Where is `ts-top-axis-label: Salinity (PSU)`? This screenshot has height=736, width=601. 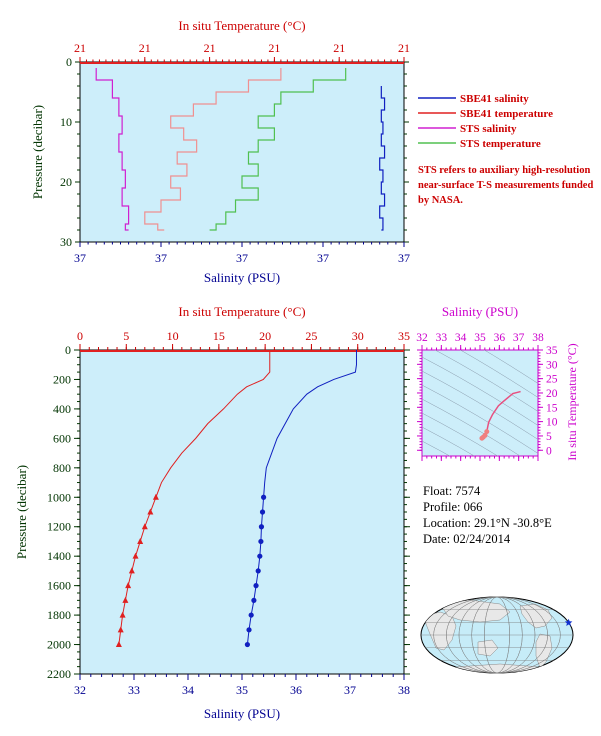 ts-top-axis-label: Salinity (PSU) is located at coordinates (480, 311).